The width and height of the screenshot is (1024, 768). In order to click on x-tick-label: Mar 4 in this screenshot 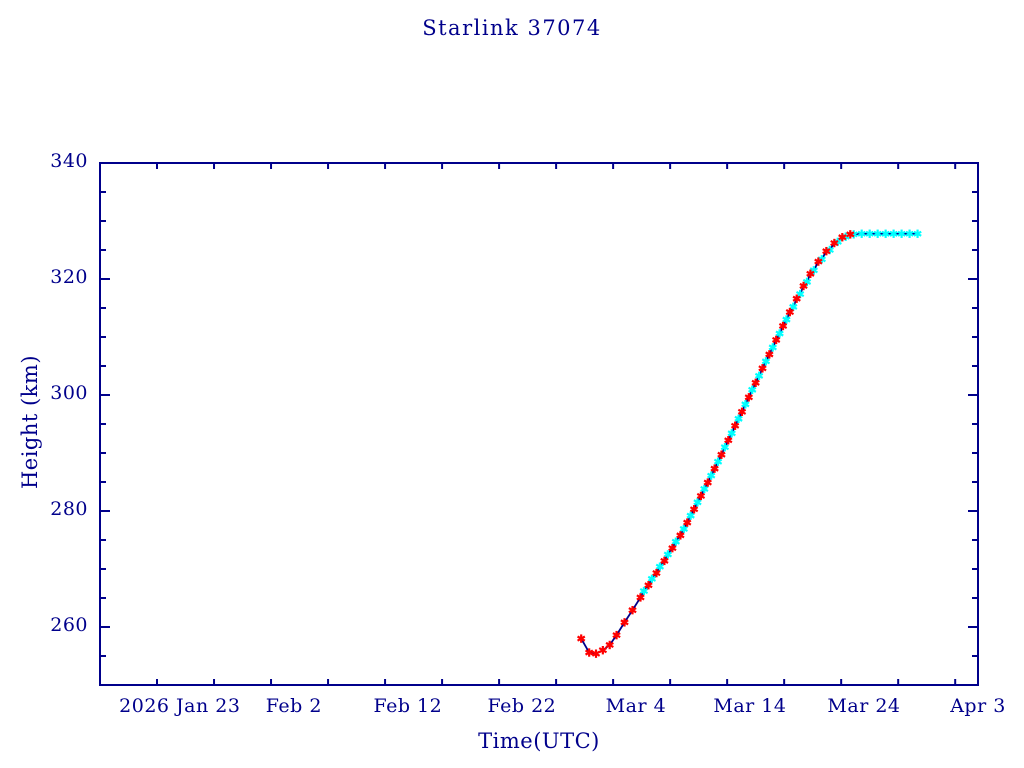, I will do `click(636, 706)`.